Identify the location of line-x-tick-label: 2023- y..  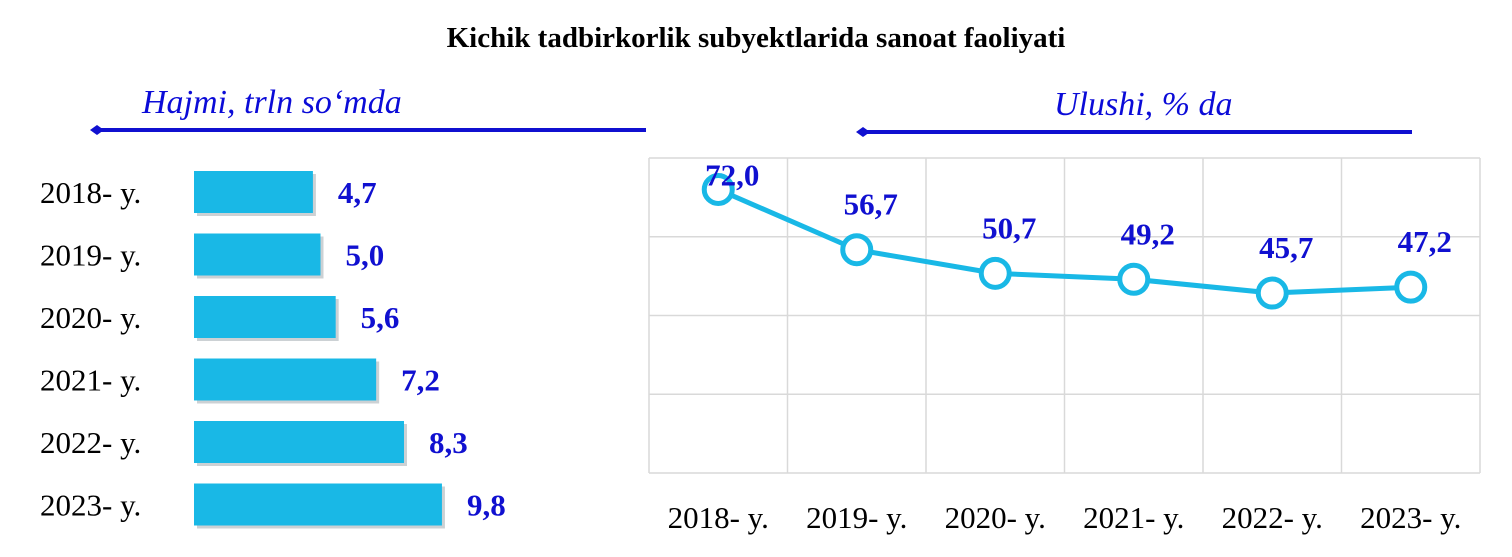
(1410, 517).